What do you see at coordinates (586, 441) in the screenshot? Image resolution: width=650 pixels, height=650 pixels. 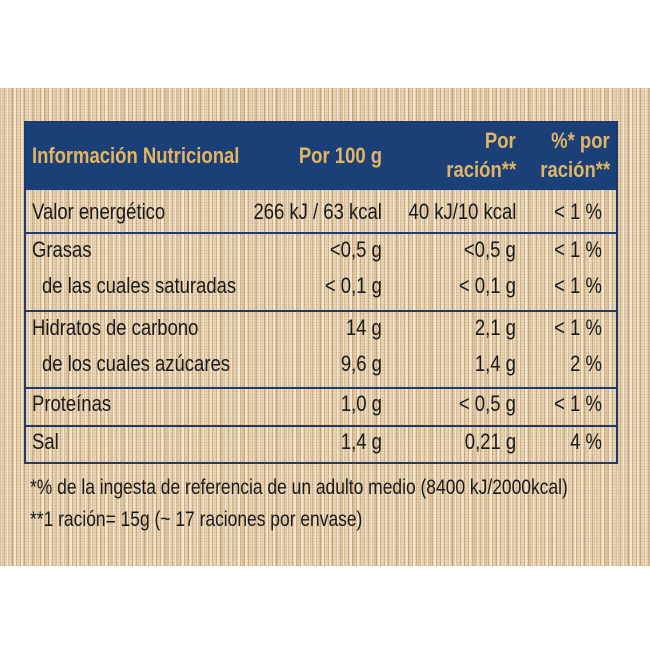 I see `row-salt-pct: 4 %` at bounding box center [586, 441].